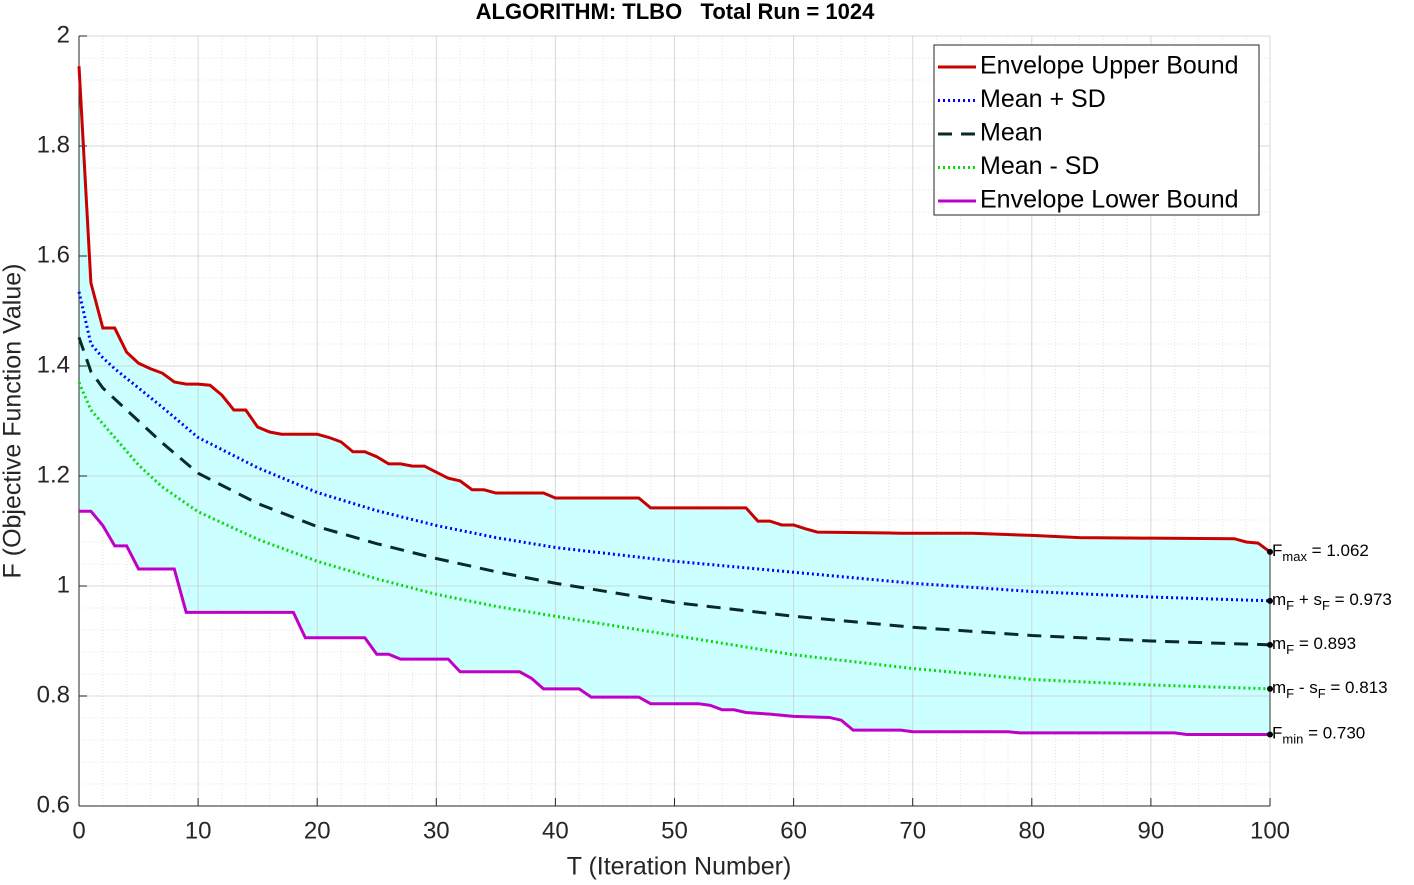  I want to click on end-label-part: = 0.973, so click(1361, 599).